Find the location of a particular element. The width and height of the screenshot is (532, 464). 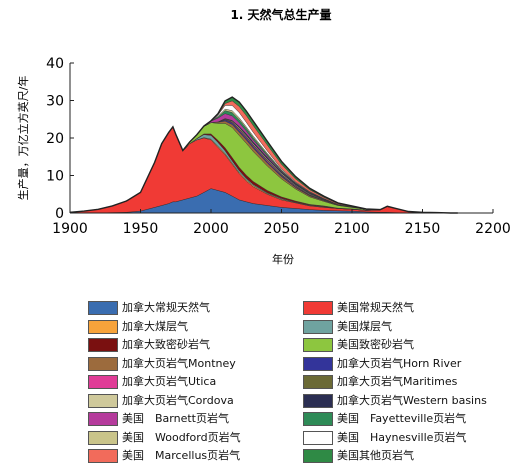

x-tick-label: 2150 is located at coordinates (423, 229).